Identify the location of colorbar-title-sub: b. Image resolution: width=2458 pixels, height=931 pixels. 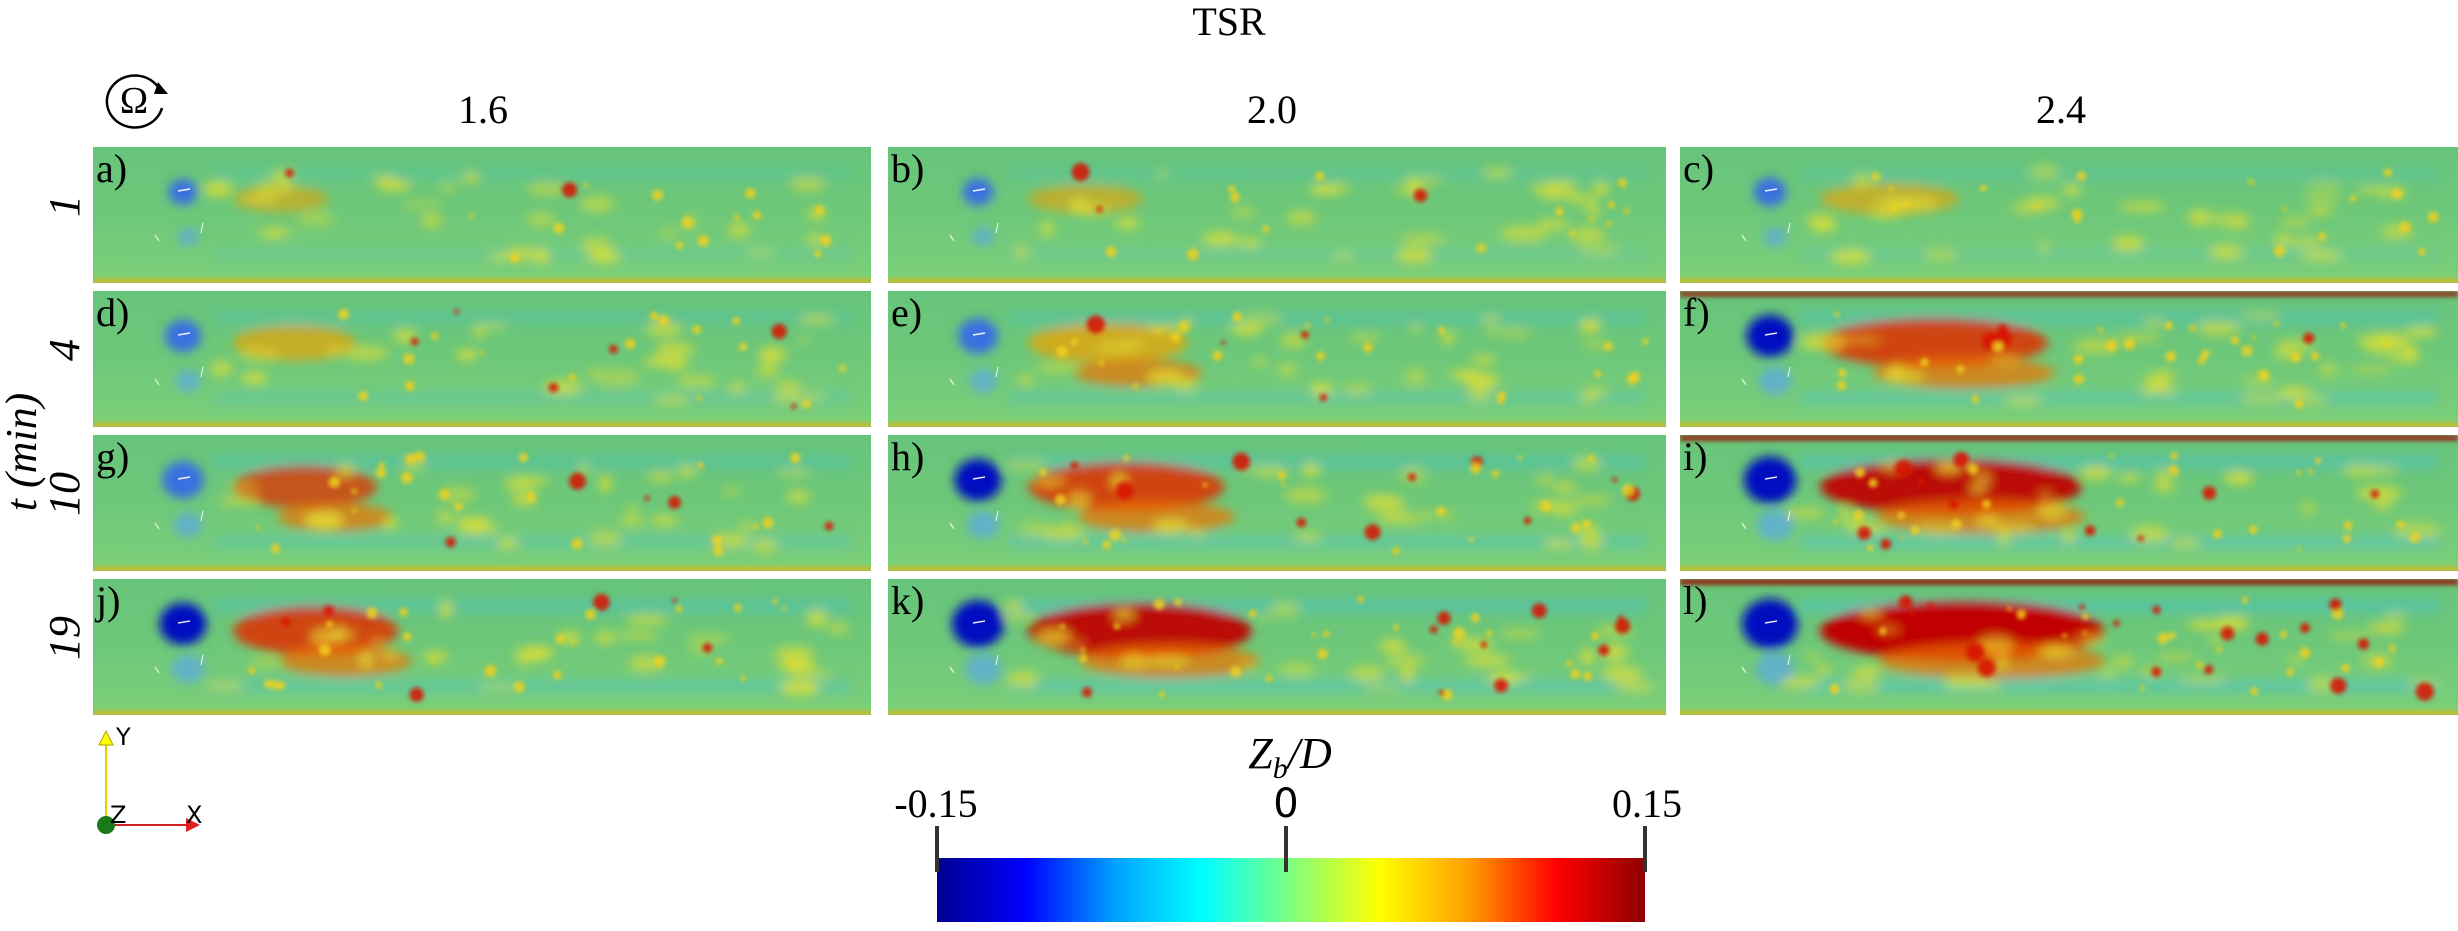
(1280, 768).